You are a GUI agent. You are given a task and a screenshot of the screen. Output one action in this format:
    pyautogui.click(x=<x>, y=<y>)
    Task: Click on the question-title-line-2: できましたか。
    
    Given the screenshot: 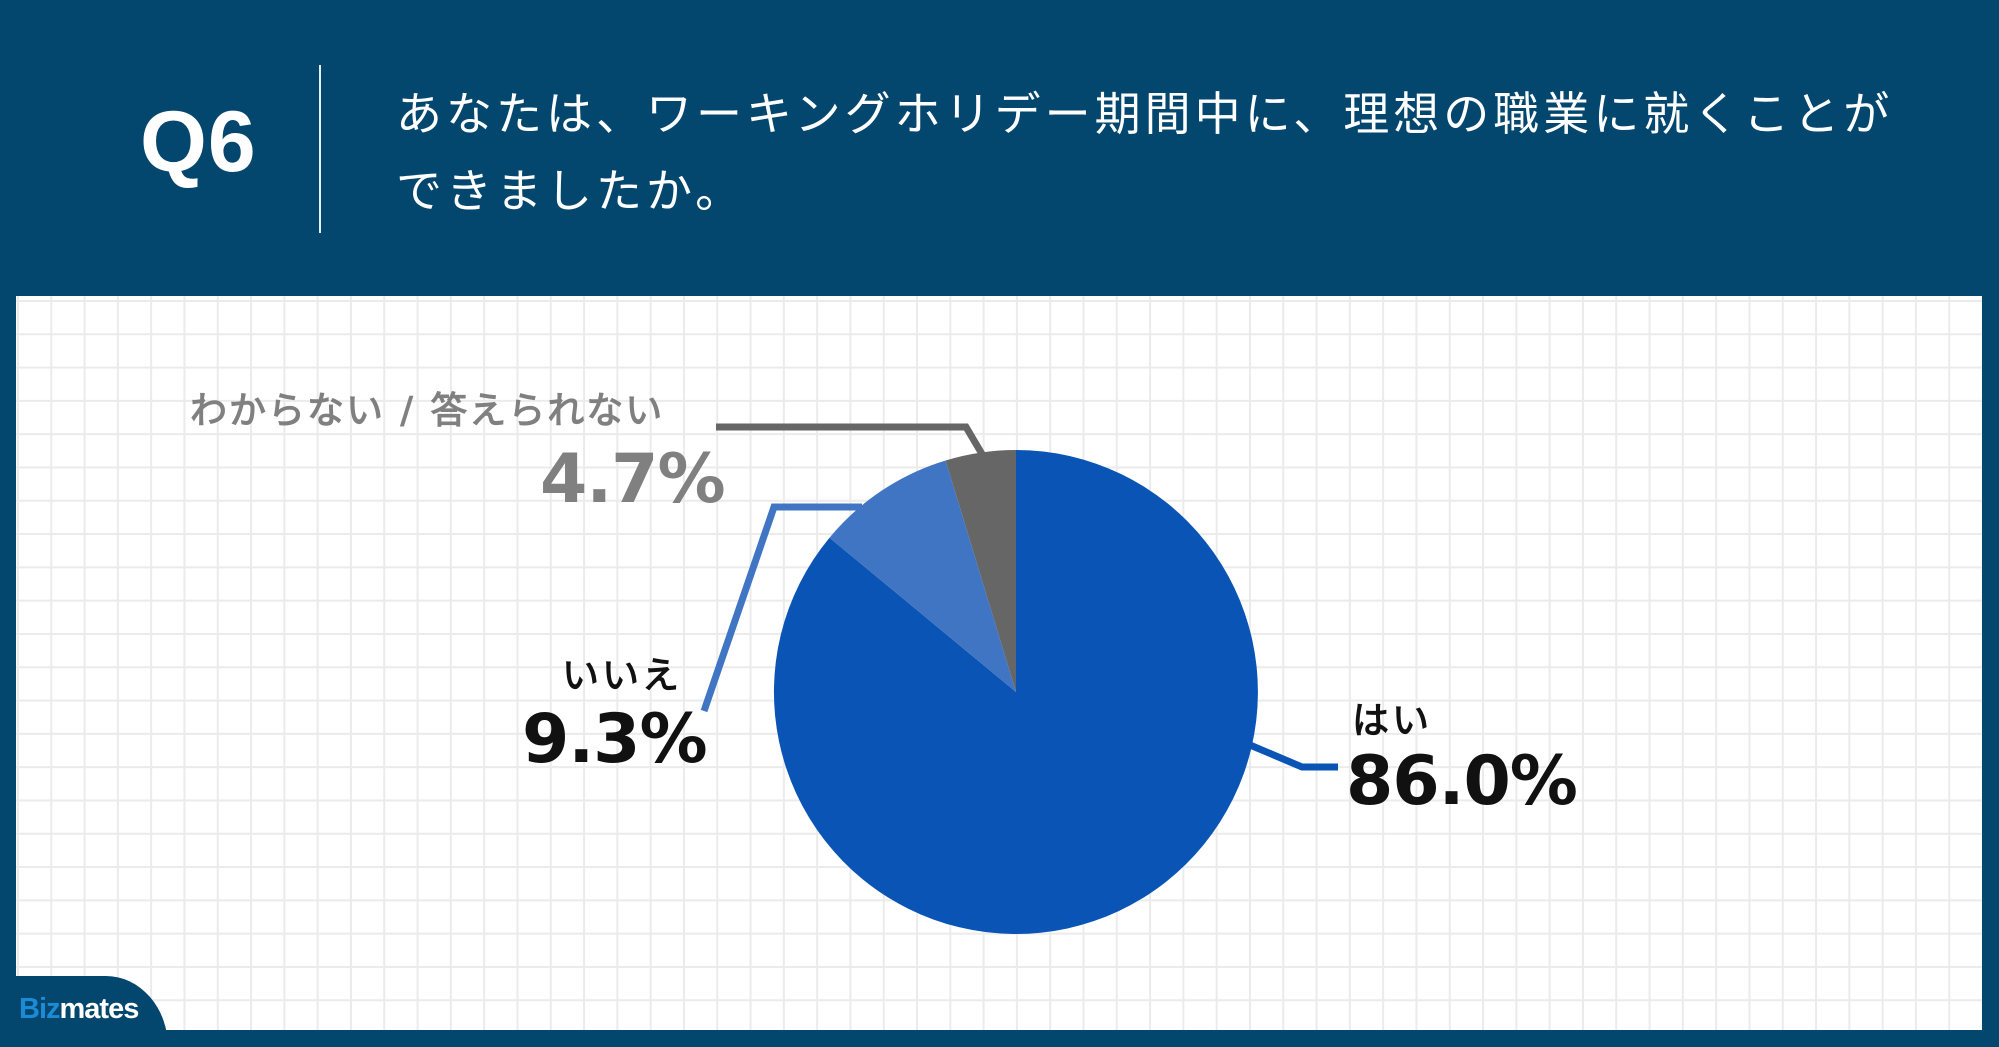 What is the action you would take?
    pyautogui.click(x=571, y=191)
    